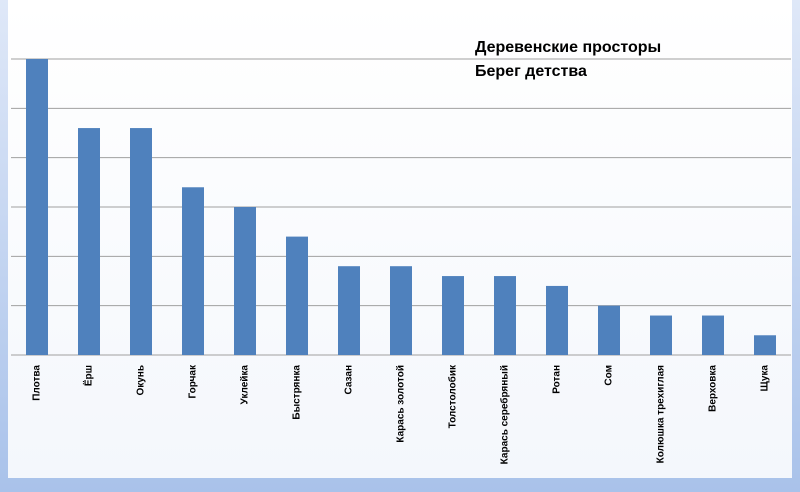 The height and width of the screenshot is (492, 800). Describe the element at coordinates (88, 375) in the screenshot. I see `x-tick-label: Ёрш` at that location.